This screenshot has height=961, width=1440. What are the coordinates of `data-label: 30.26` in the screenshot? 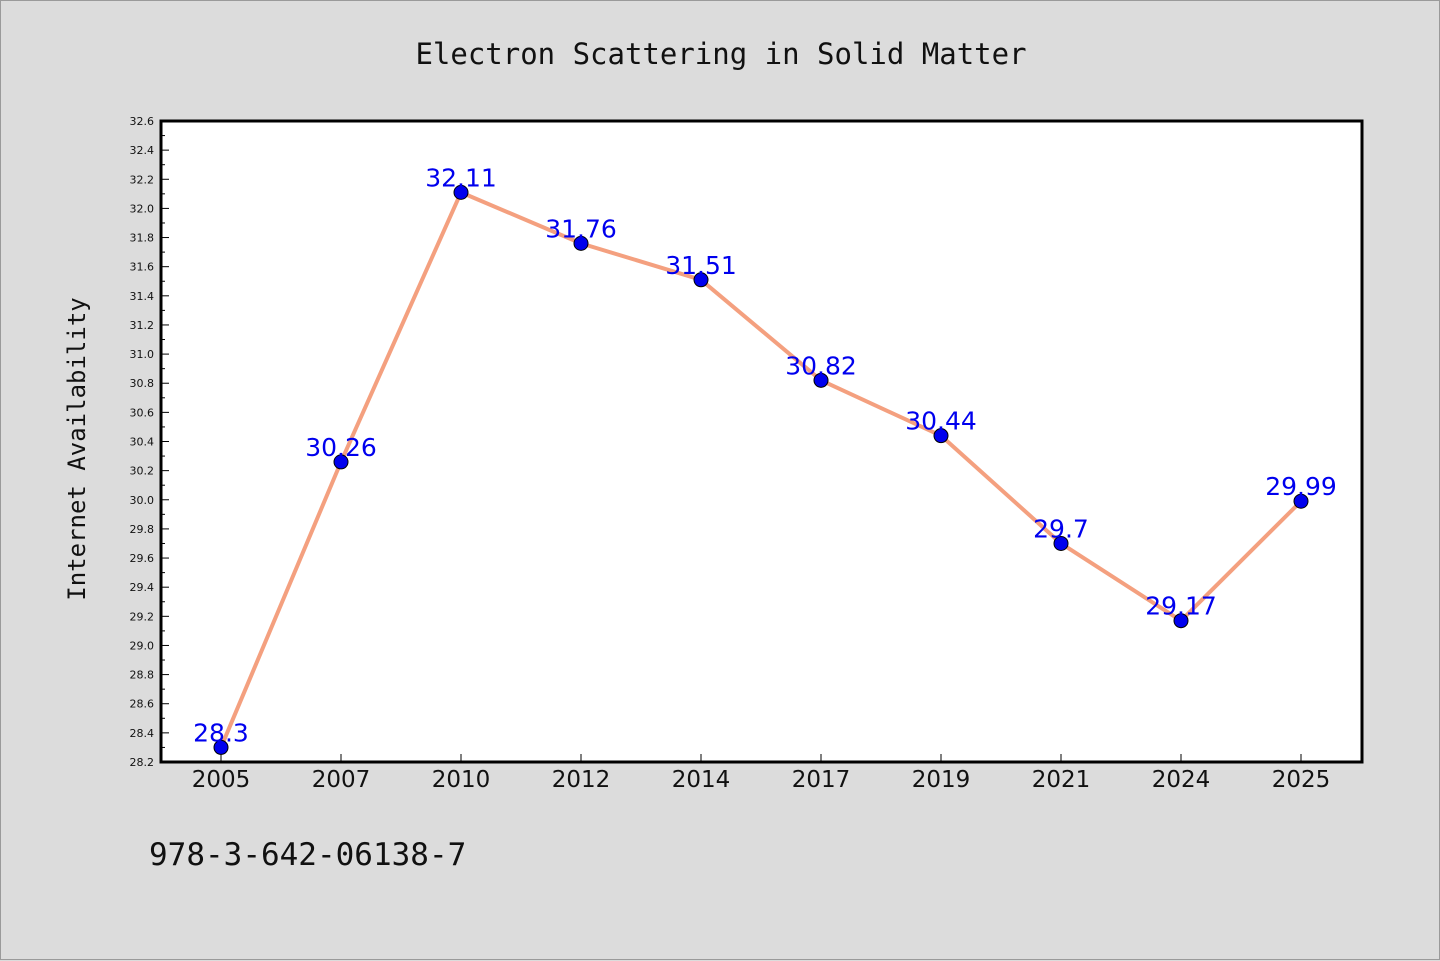 It's located at (341, 447).